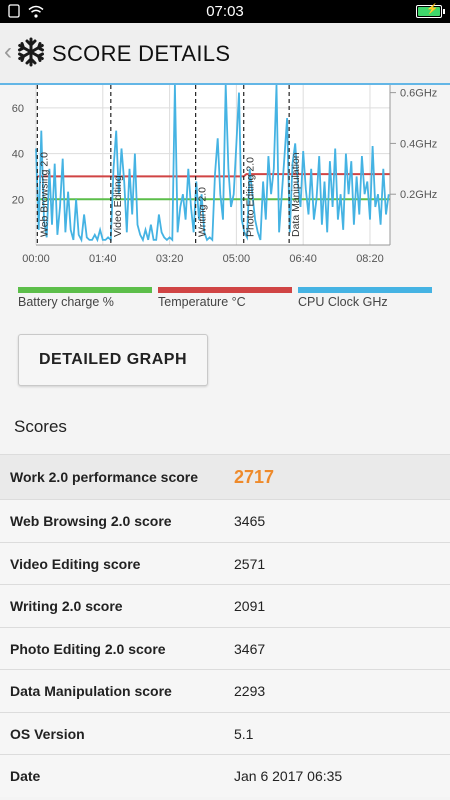 This screenshot has height=800, width=450. I want to click on x-tick-label: 00:00, so click(36, 259).